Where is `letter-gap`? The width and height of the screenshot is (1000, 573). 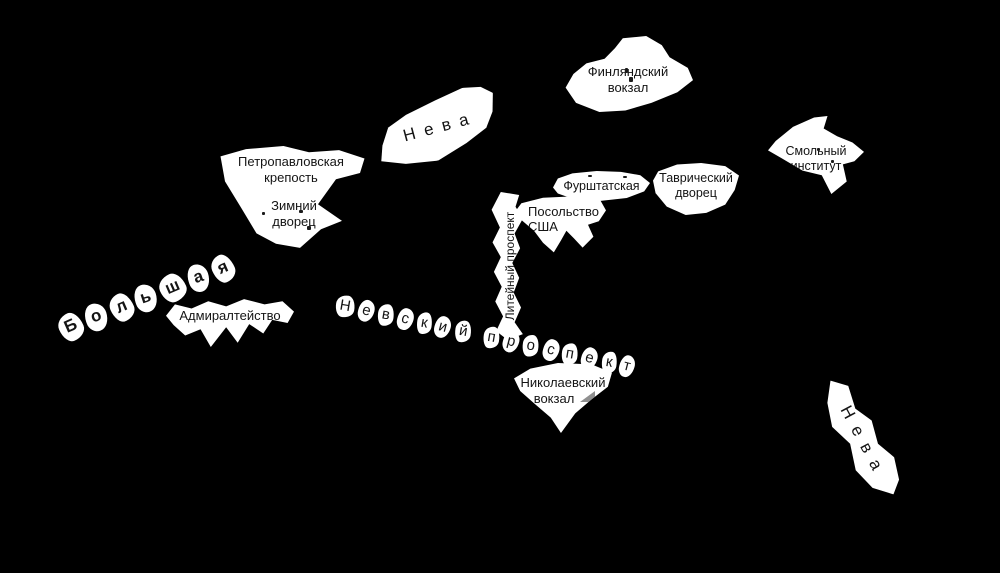 letter-gap is located at coordinates (477, 335).